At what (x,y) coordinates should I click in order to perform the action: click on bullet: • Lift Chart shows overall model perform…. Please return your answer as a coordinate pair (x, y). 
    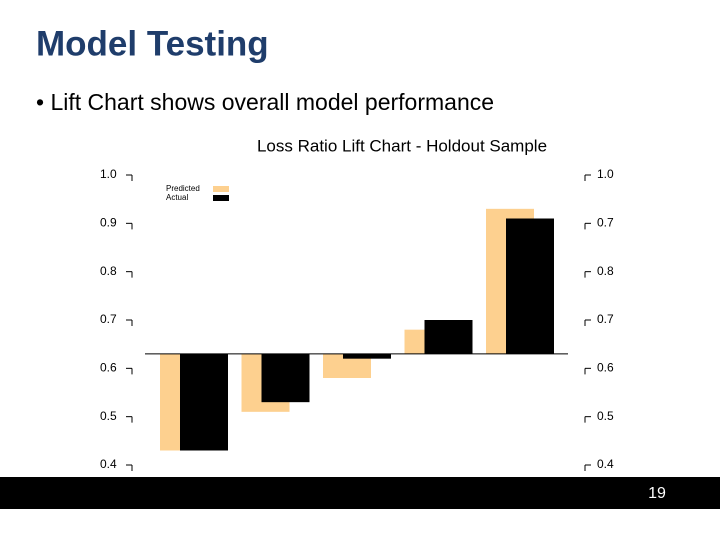
    Looking at the image, I should click on (265, 102).